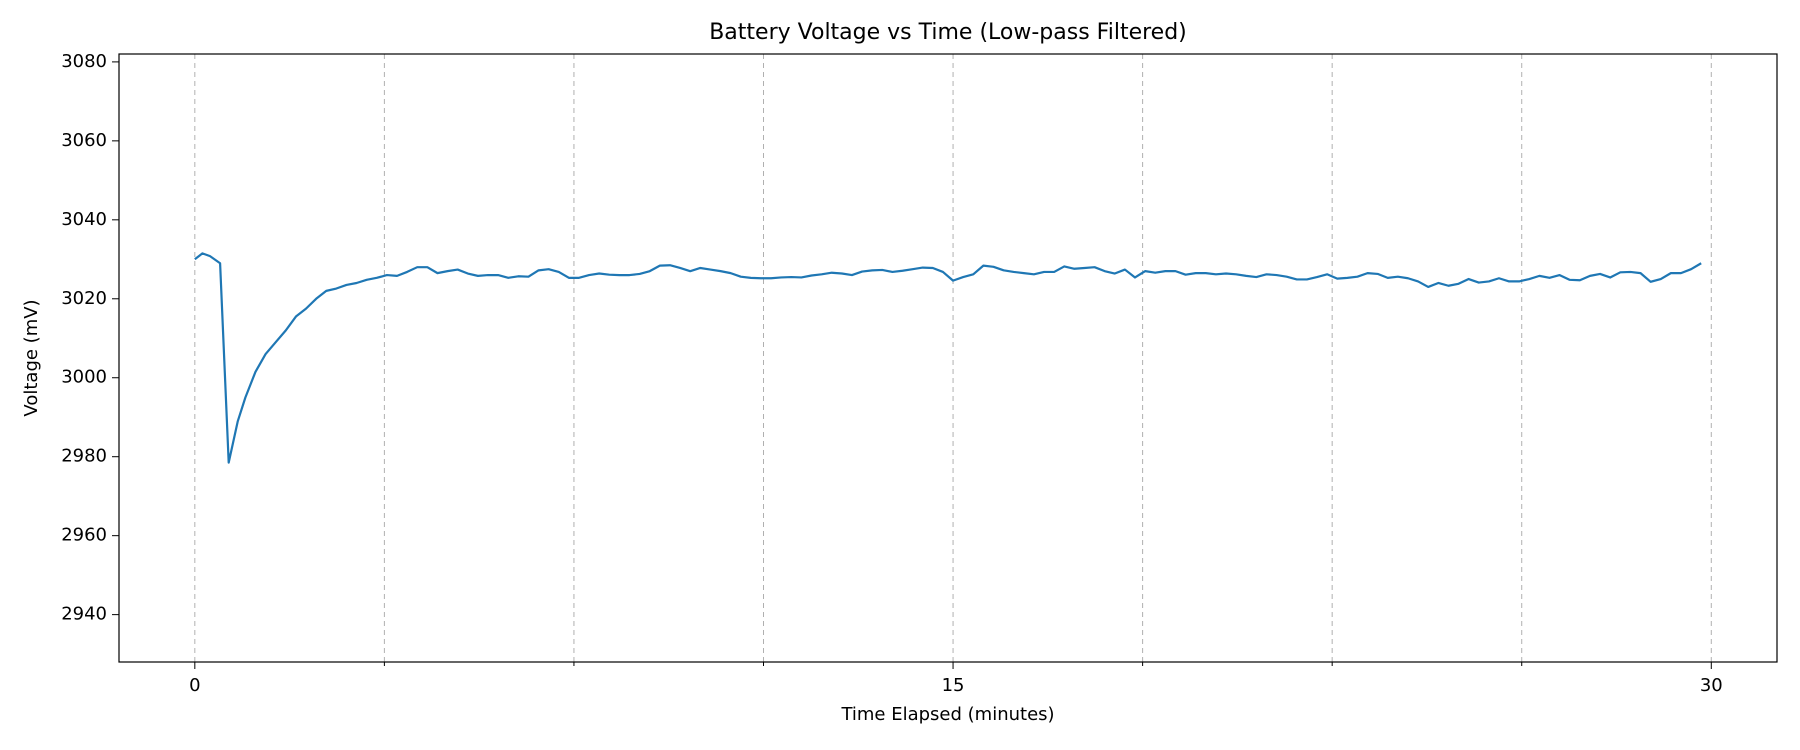 The width and height of the screenshot is (1800, 750). What do you see at coordinates (84, 219) in the screenshot?
I see `y-tick-label: 3040` at bounding box center [84, 219].